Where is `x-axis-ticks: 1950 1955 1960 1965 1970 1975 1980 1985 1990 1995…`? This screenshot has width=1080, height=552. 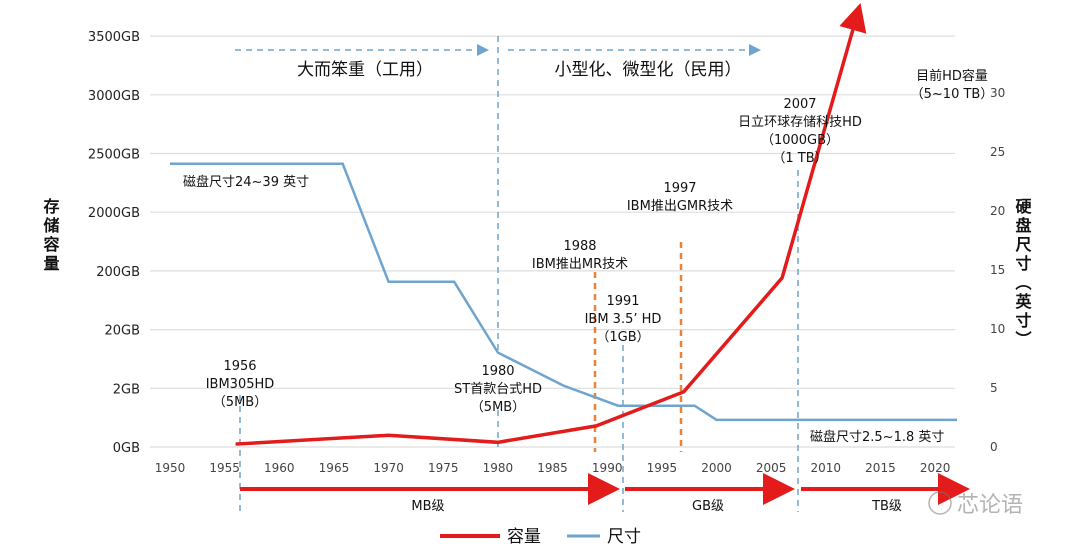
x-axis-ticks: 1950 1955 1960 1965 1970 1975 1980 1985 1990 1995… is located at coordinates (553, 468).